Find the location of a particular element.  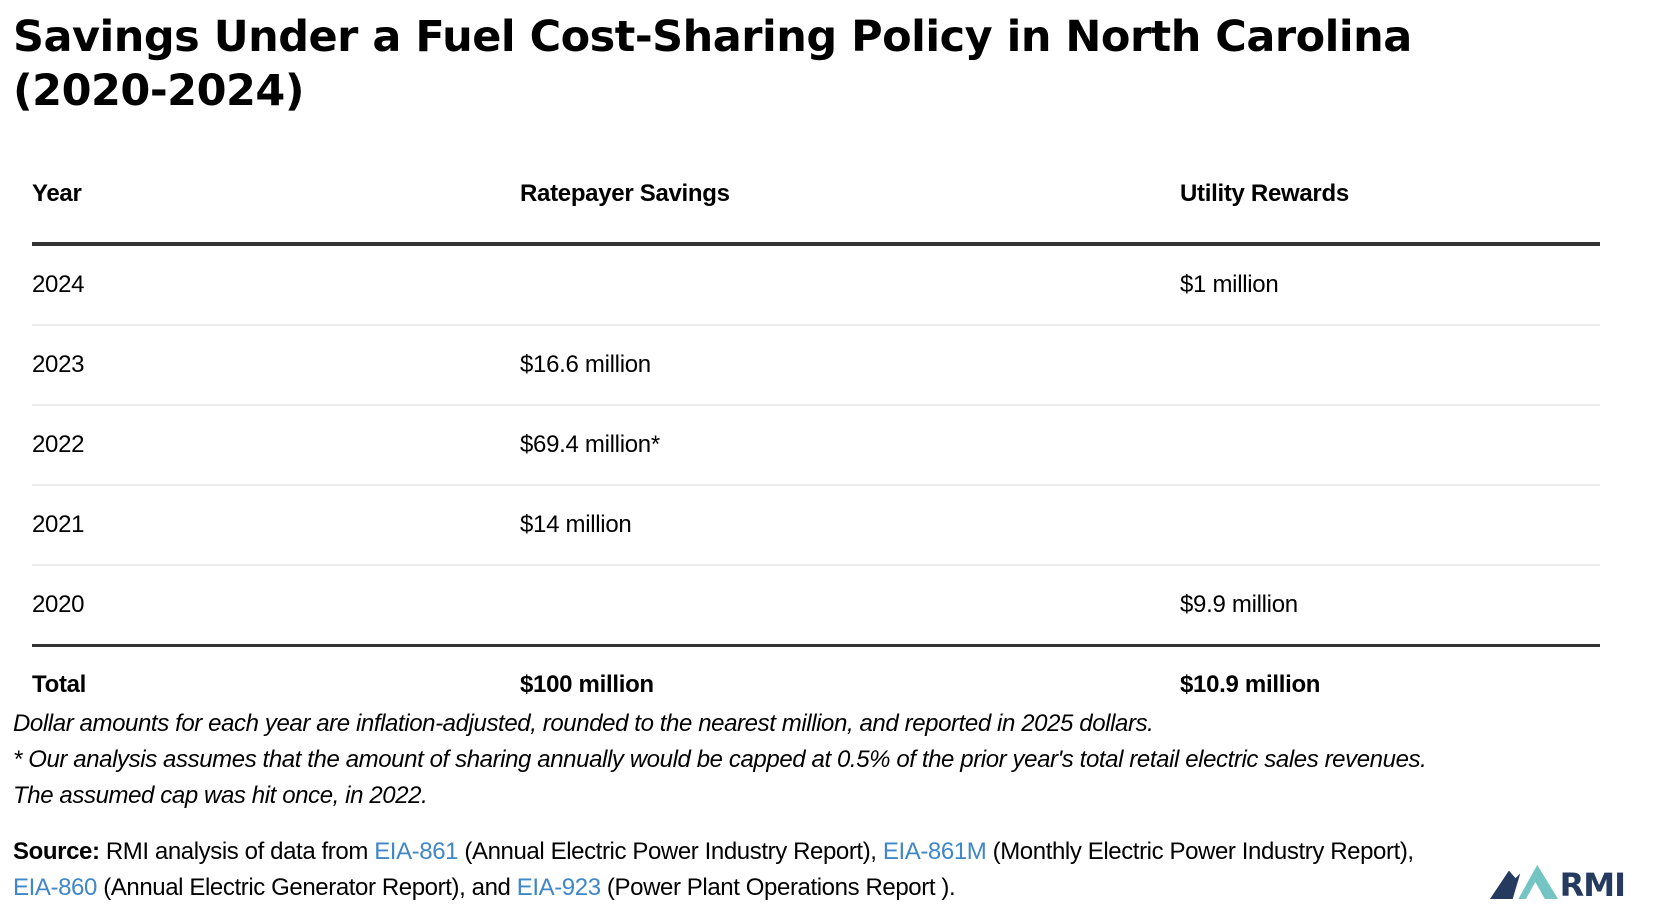

link-eia-860: EIA-860 is located at coordinates (55, 887).